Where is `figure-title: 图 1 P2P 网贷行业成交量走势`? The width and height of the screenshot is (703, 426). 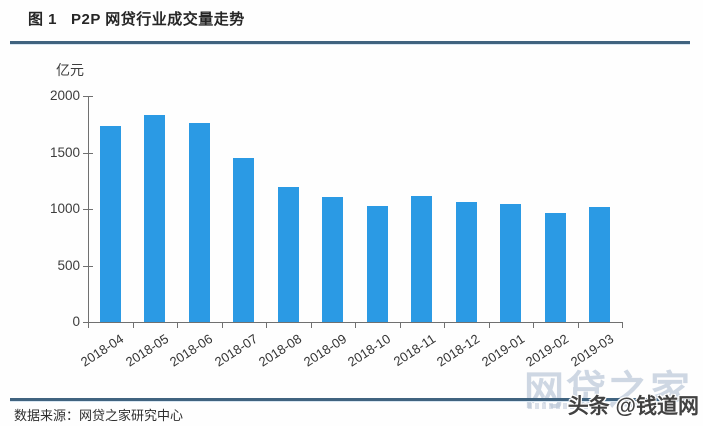
figure-title: 图 1 P2P 网贷行业成交量走势 is located at coordinates (136, 19).